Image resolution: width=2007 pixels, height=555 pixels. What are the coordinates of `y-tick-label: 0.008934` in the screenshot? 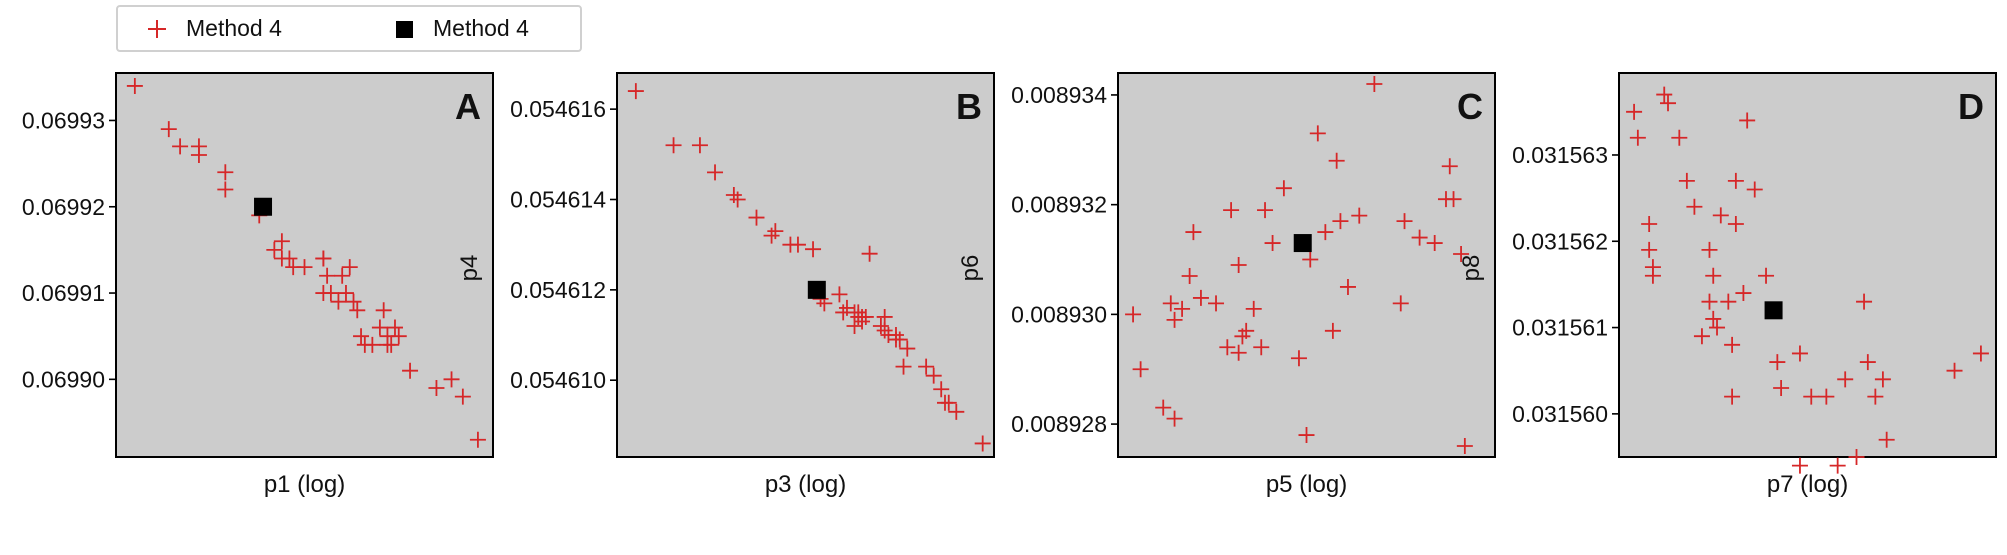 It's located at (1059, 95).